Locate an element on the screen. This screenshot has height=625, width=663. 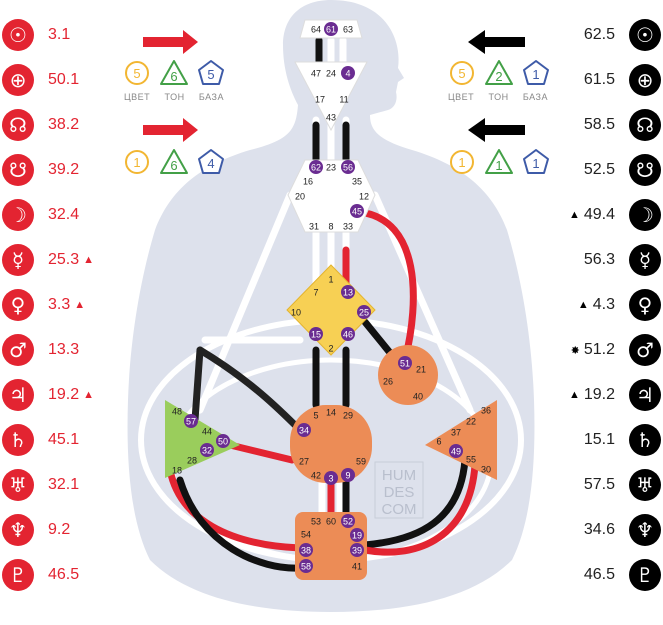
sun-icon: ☉ is located at coordinates (645, 35).